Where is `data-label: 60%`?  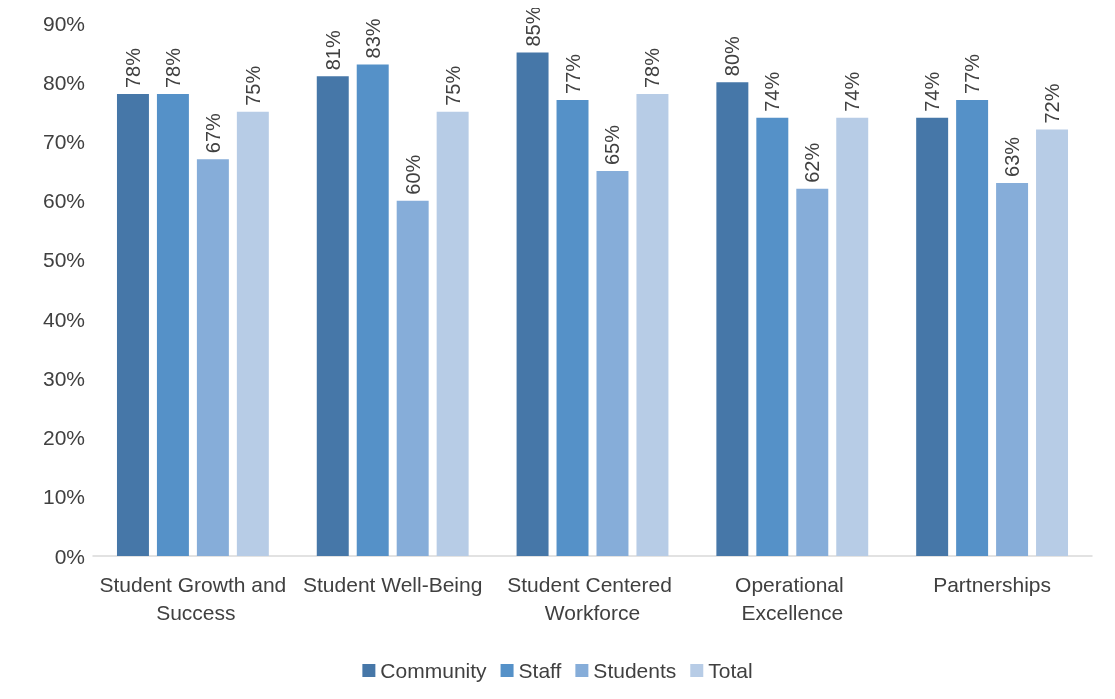
data-label: 60% is located at coordinates (412, 174).